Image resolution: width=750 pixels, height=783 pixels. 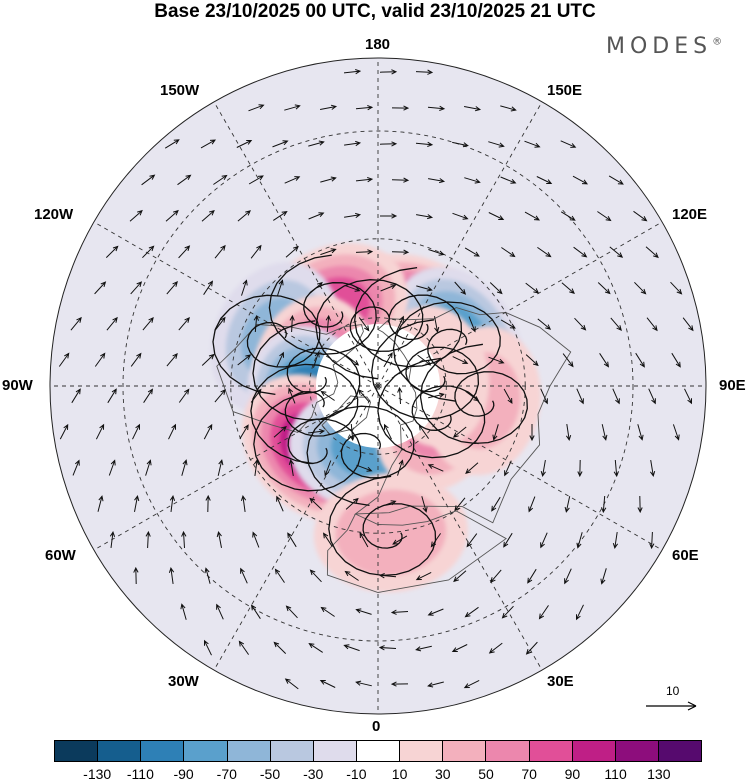 What do you see at coordinates (529, 774) in the screenshot?
I see `colorbar-tick-label: 70` at bounding box center [529, 774].